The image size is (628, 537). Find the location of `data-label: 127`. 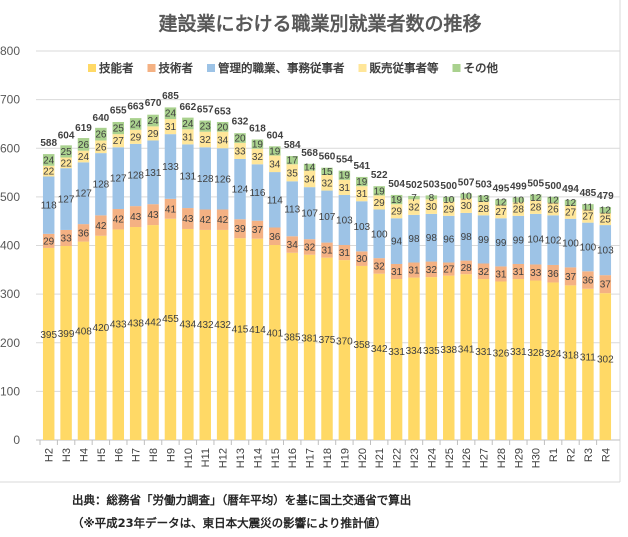

data-label: 127 is located at coordinates (83, 194).